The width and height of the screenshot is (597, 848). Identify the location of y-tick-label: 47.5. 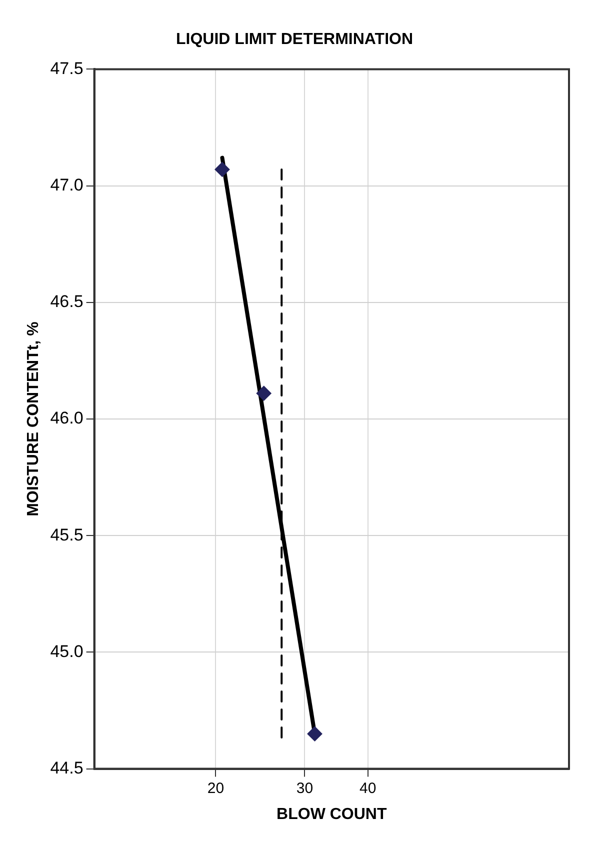
(67, 68).